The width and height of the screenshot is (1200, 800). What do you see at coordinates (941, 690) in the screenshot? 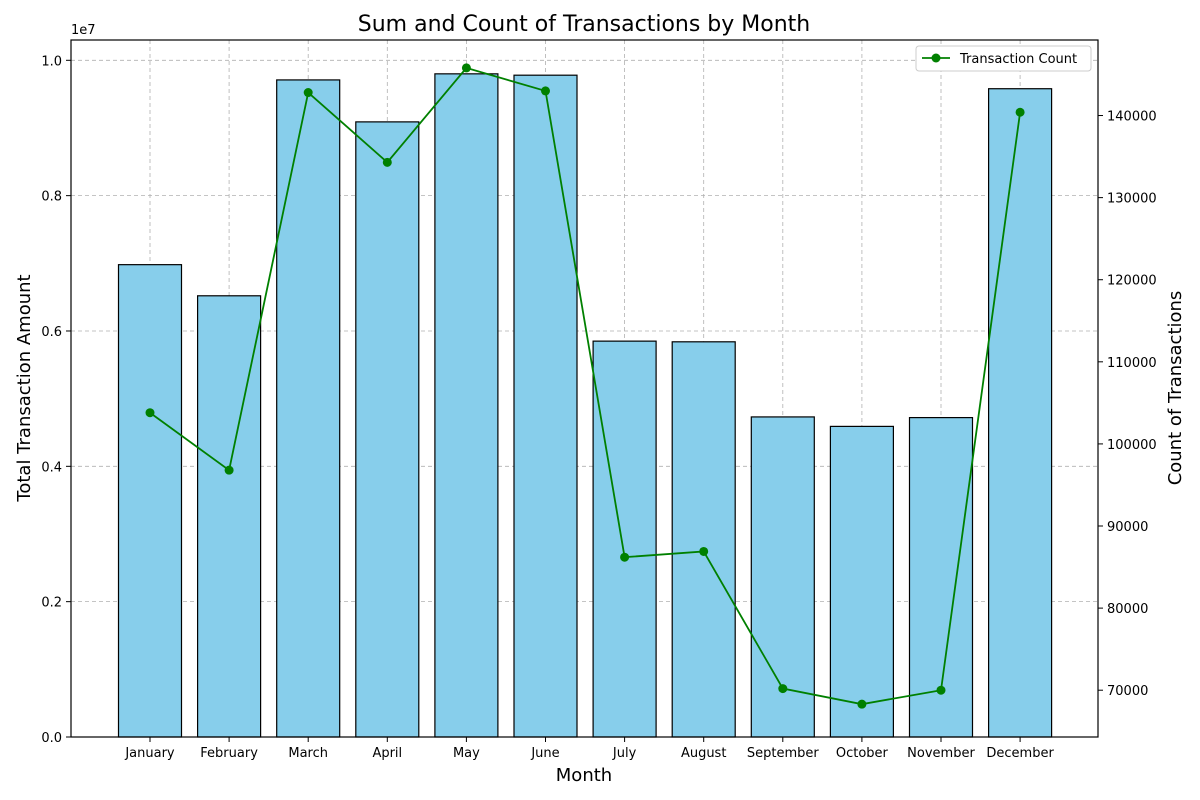
I see `count-point-november` at bounding box center [941, 690].